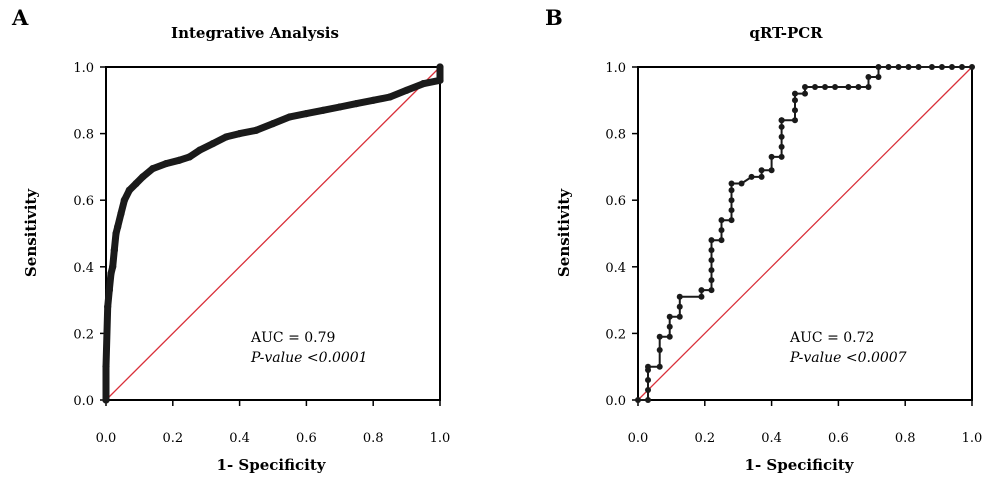  I want to click on panel-b-xtick-label-0: 0.0, so click(638, 438).